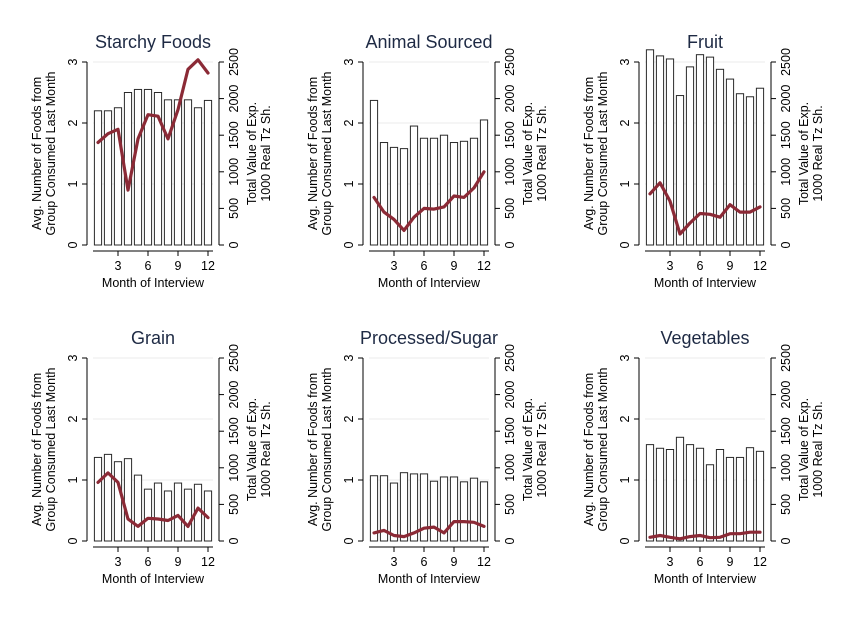 Image resolution: width=857 pixels, height=623 pixels. I want to click on panel-title: Animal Sourced, so click(428, 42).